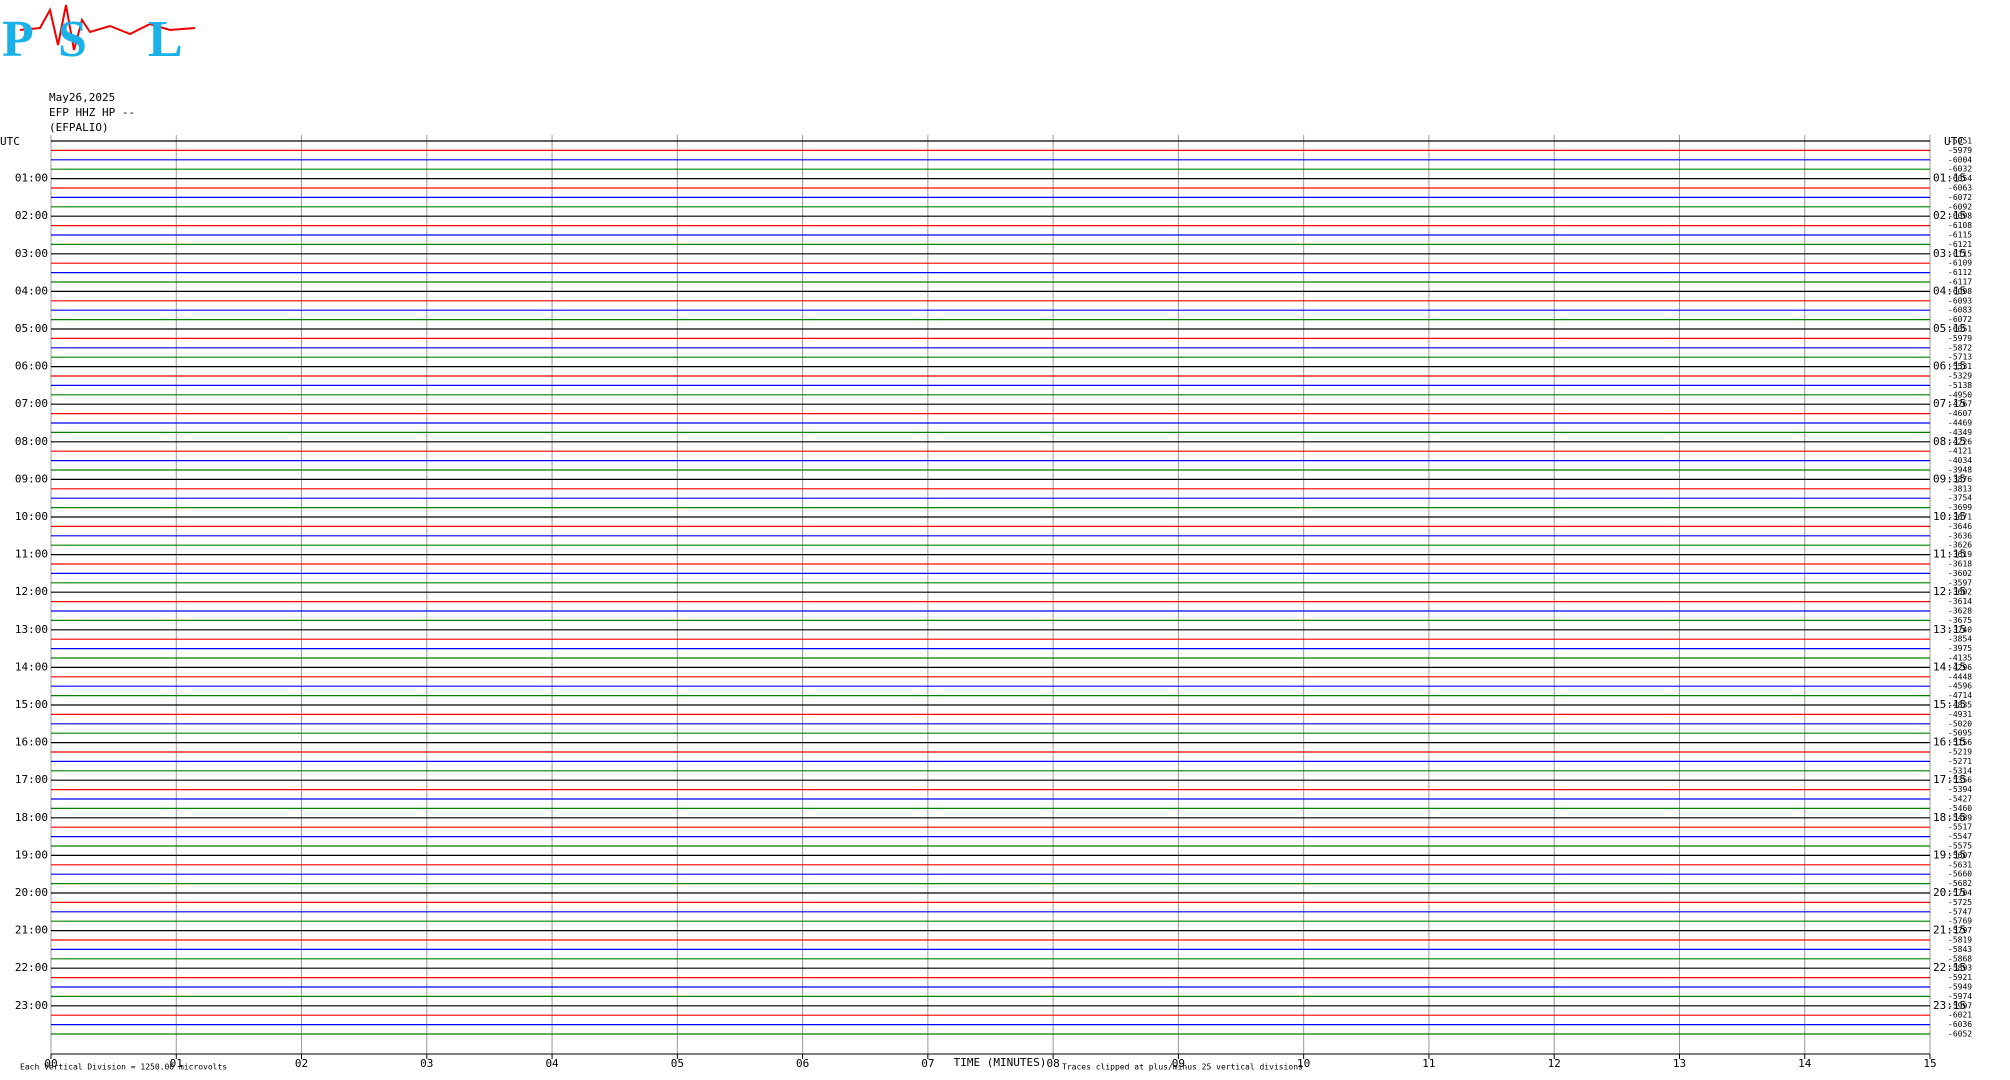  What do you see at coordinates (1053, 1063) in the screenshot?
I see `x-tick-label: 08` at bounding box center [1053, 1063].